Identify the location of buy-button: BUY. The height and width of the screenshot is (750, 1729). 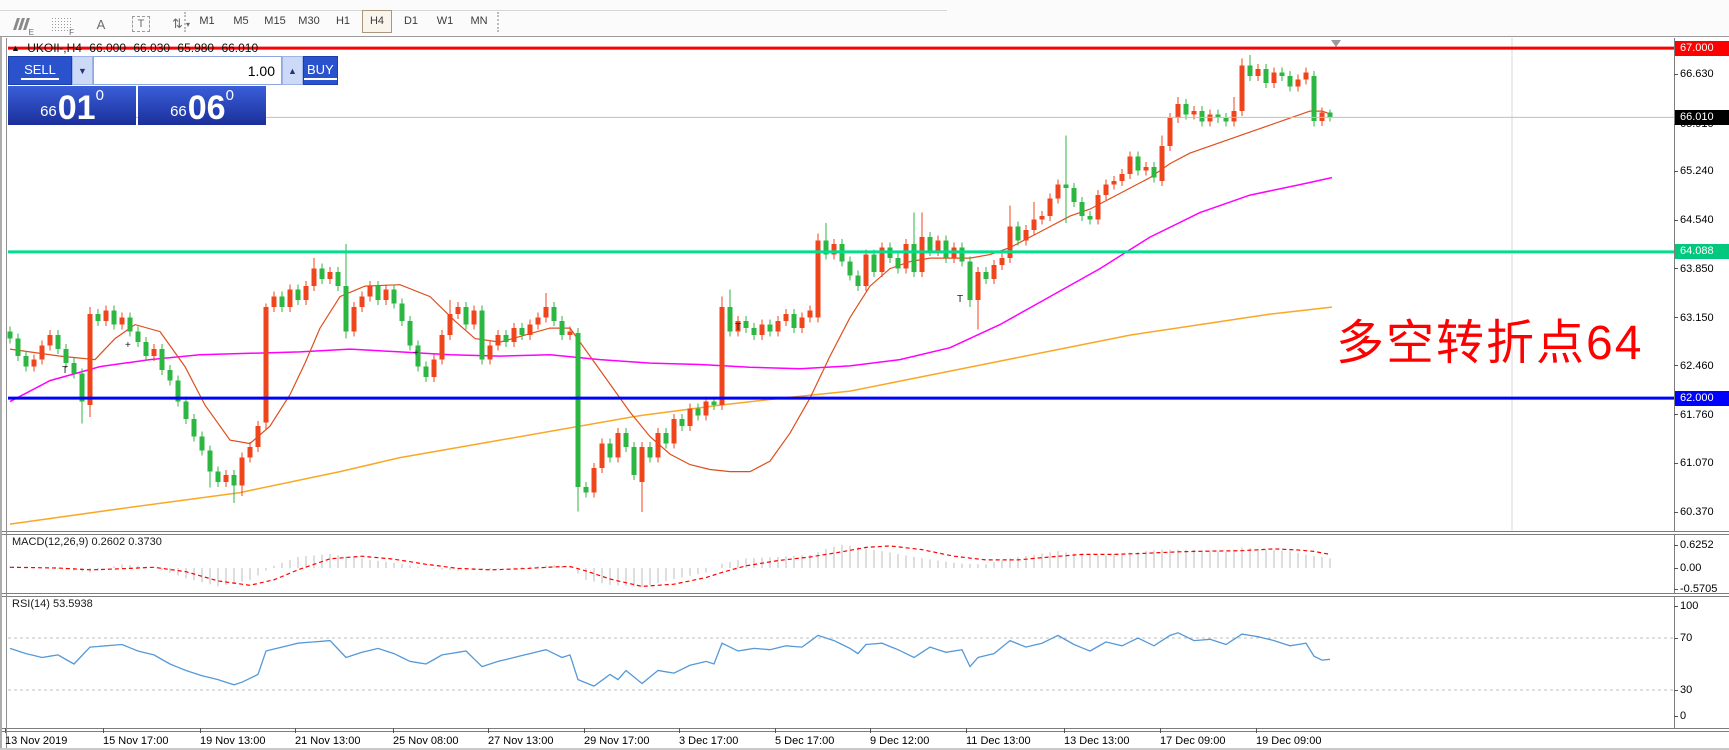
(320, 70).